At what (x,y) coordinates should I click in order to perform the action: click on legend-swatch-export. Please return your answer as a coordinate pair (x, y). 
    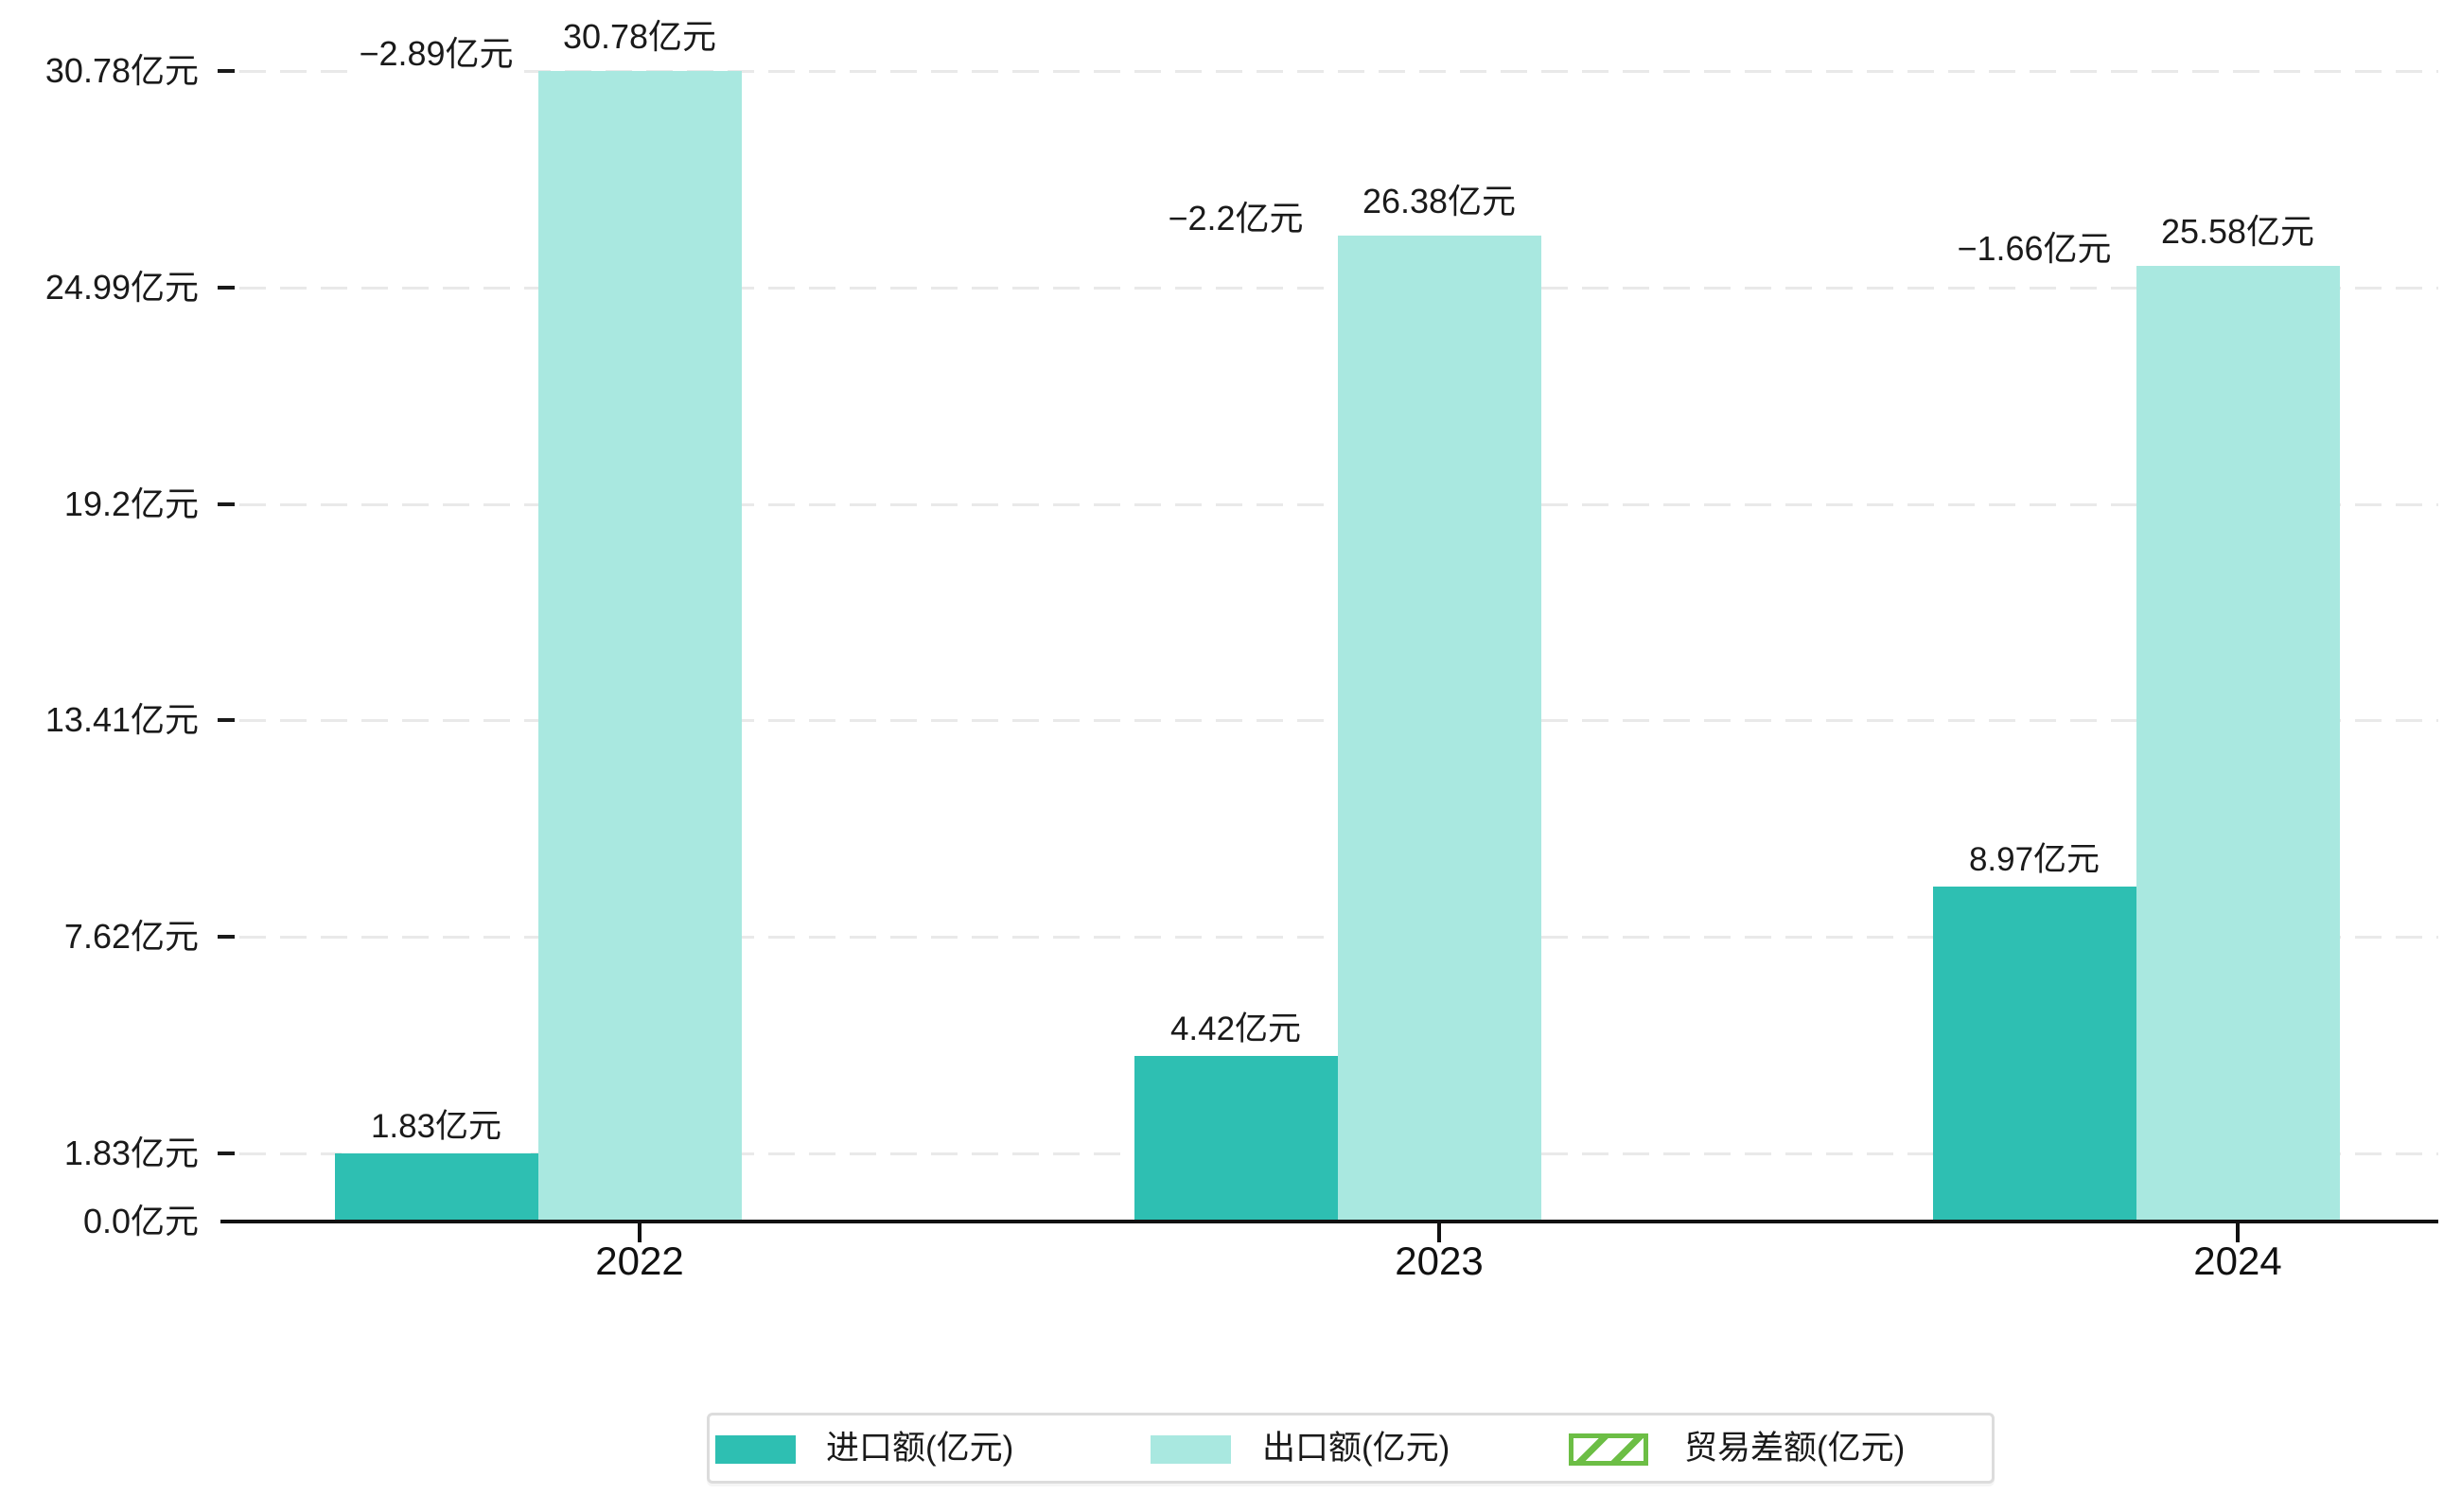
    Looking at the image, I should click on (1191, 1449).